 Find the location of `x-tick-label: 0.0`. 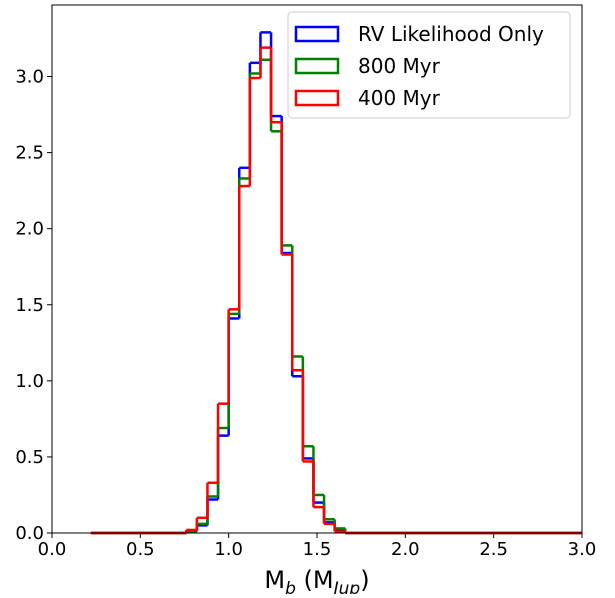

x-tick-label: 0.0 is located at coordinates (52, 549).